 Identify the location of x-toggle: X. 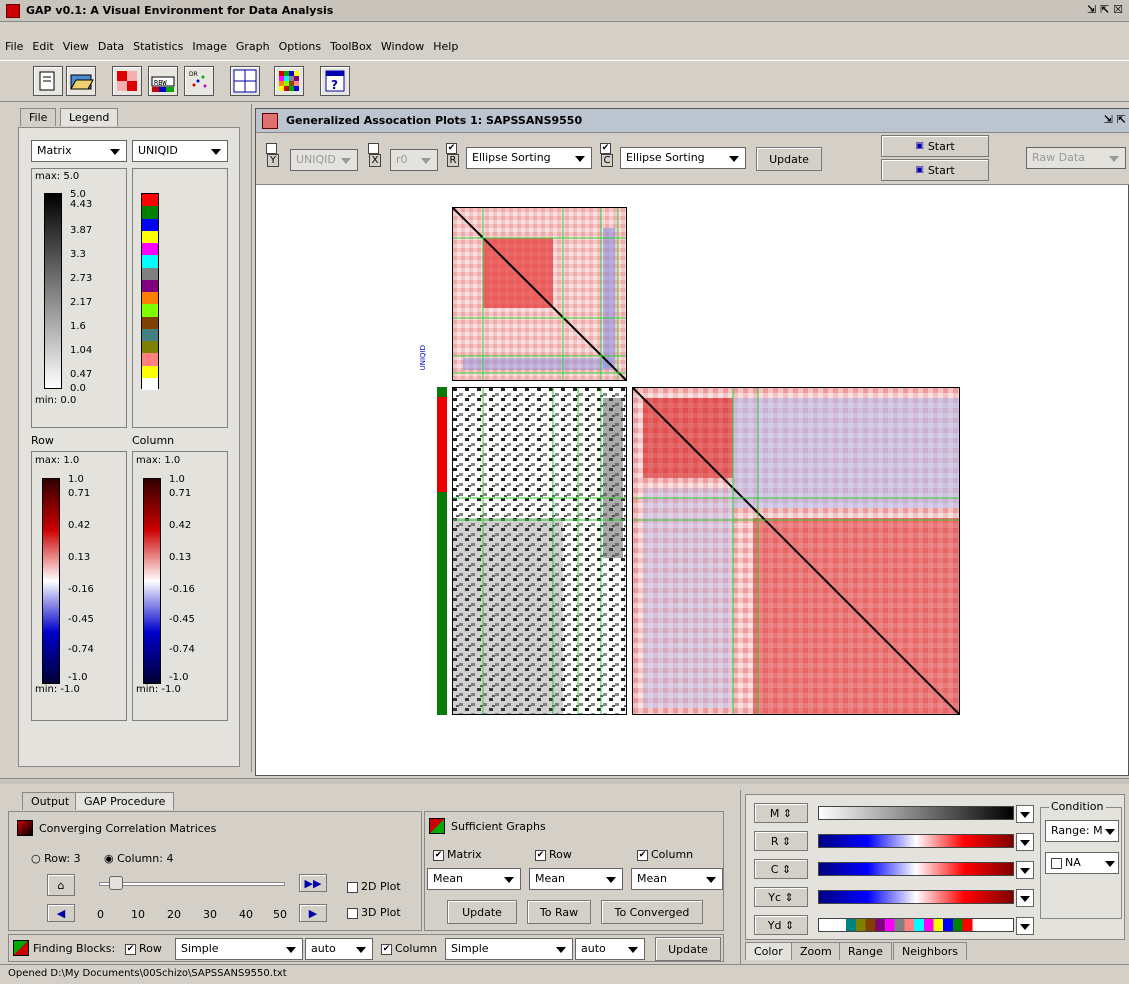
(375, 155).